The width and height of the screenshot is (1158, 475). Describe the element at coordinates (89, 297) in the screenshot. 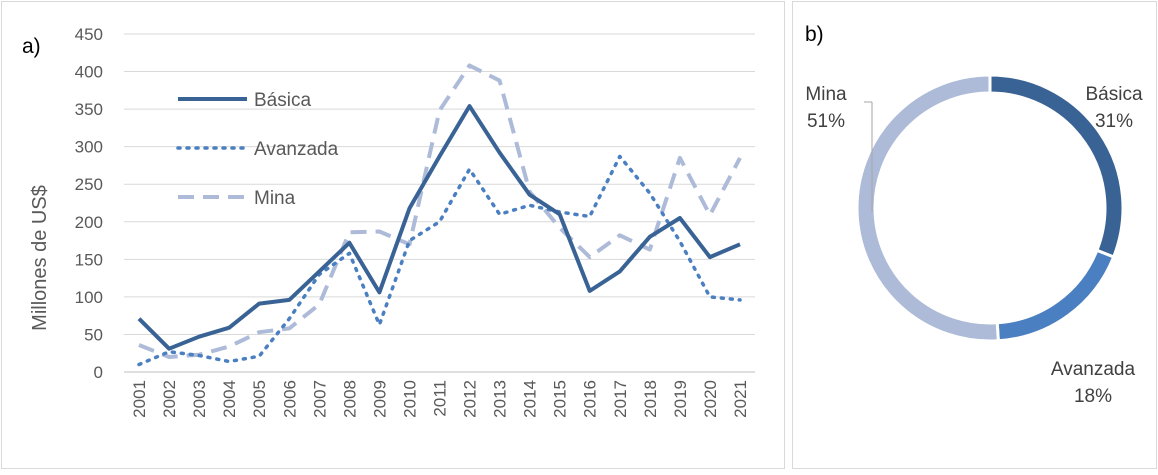

I see `y-tick-label: 100` at that location.